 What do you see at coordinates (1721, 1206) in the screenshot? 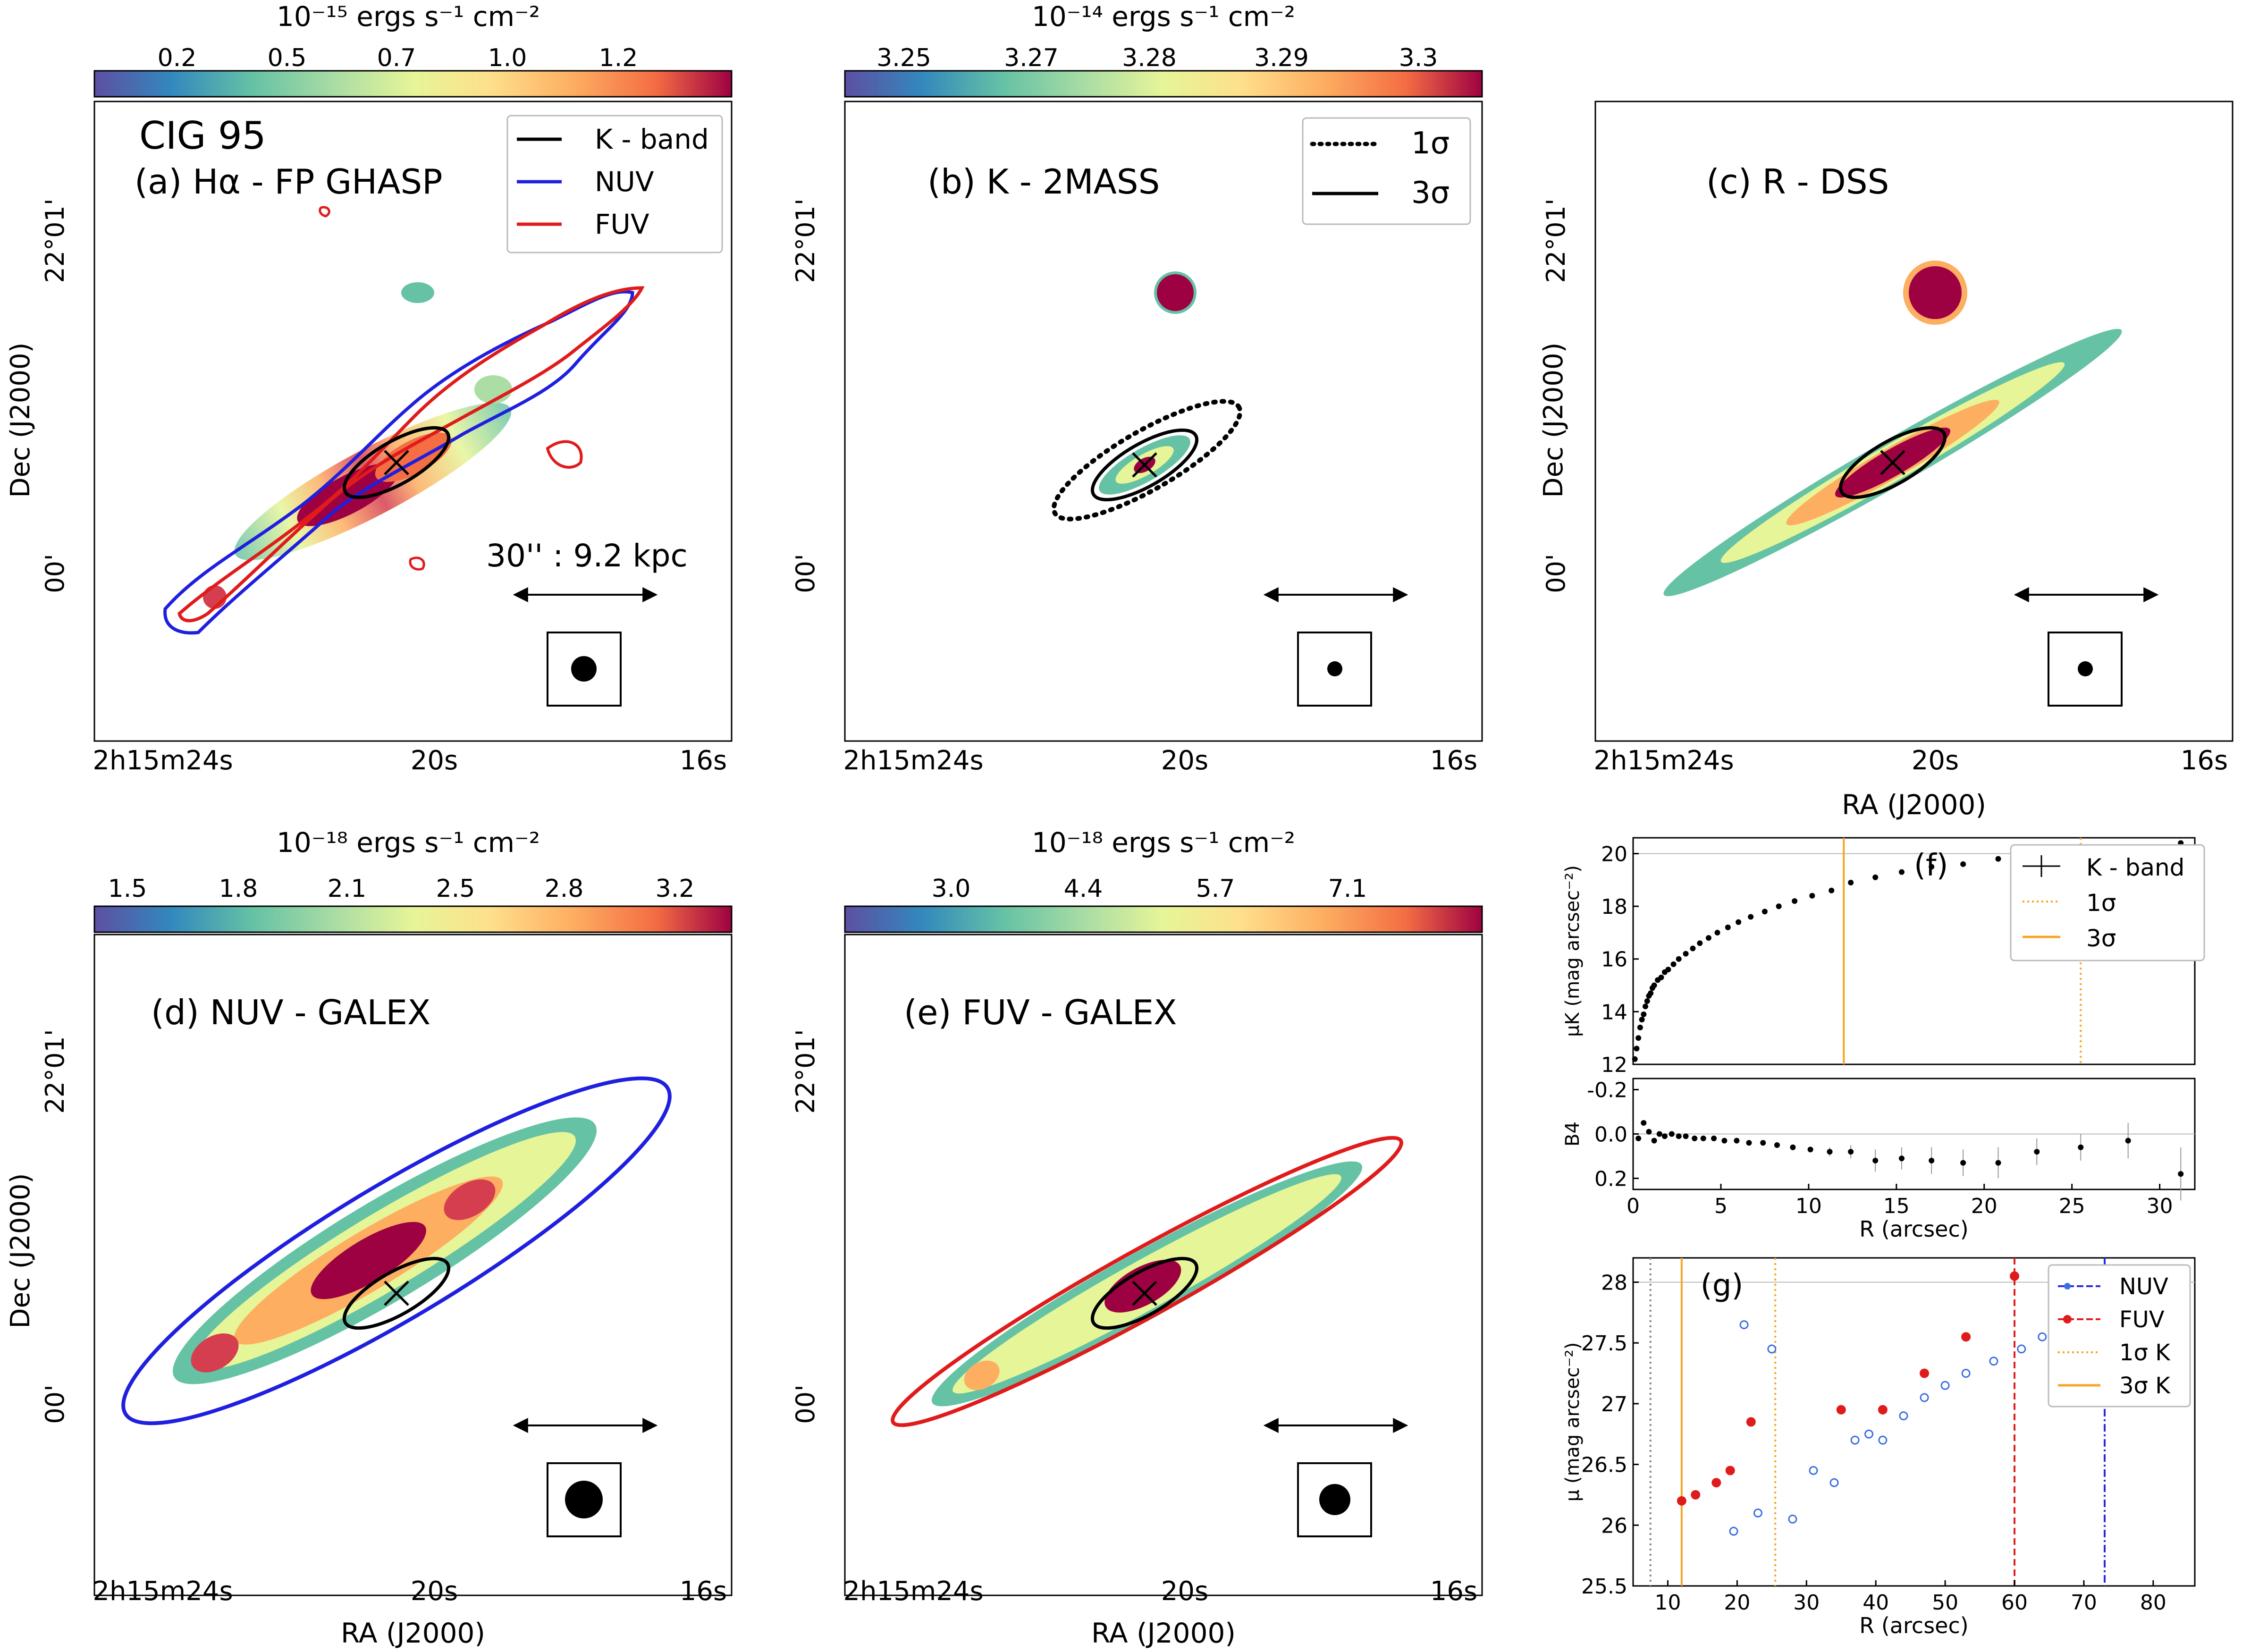
I see `x-tick-label: 5` at bounding box center [1721, 1206].